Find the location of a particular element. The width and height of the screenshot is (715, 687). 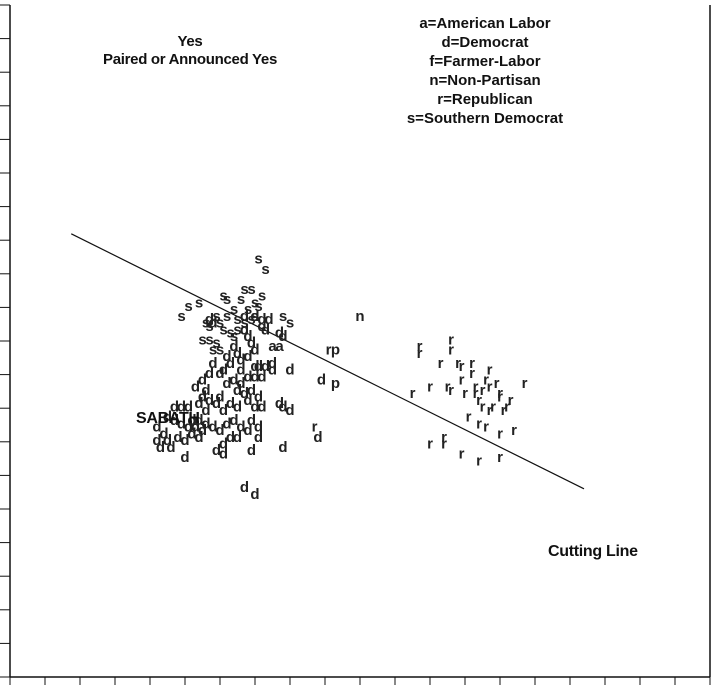

legend-entry-r: r=Republican is located at coordinates (485, 99).